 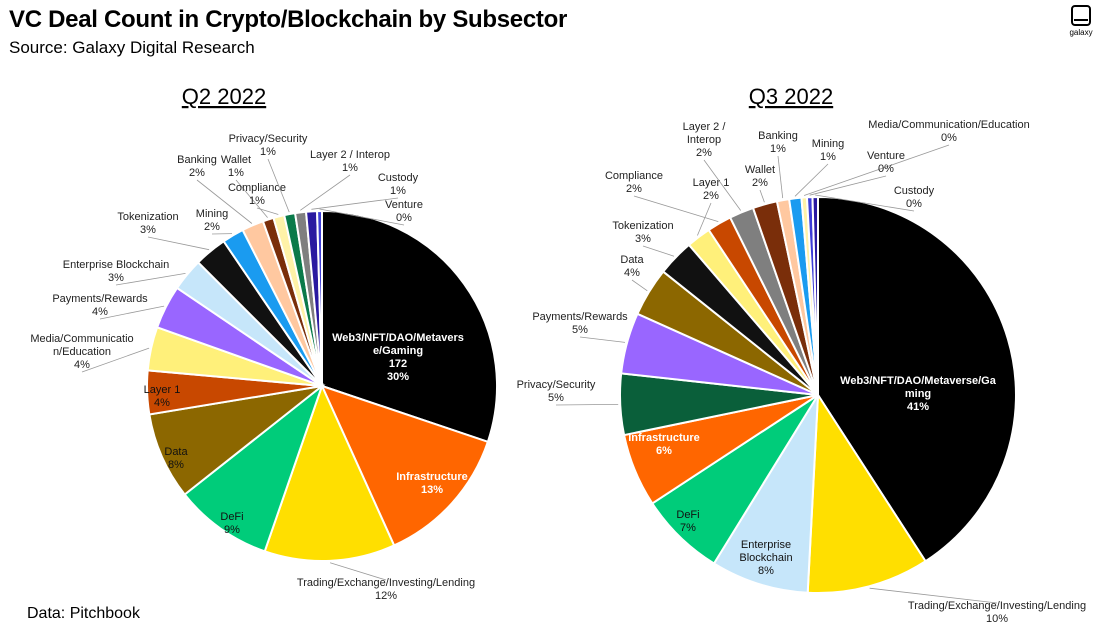 What do you see at coordinates (664, 451) in the screenshot?
I see `slice-label-line: 6%` at bounding box center [664, 451].